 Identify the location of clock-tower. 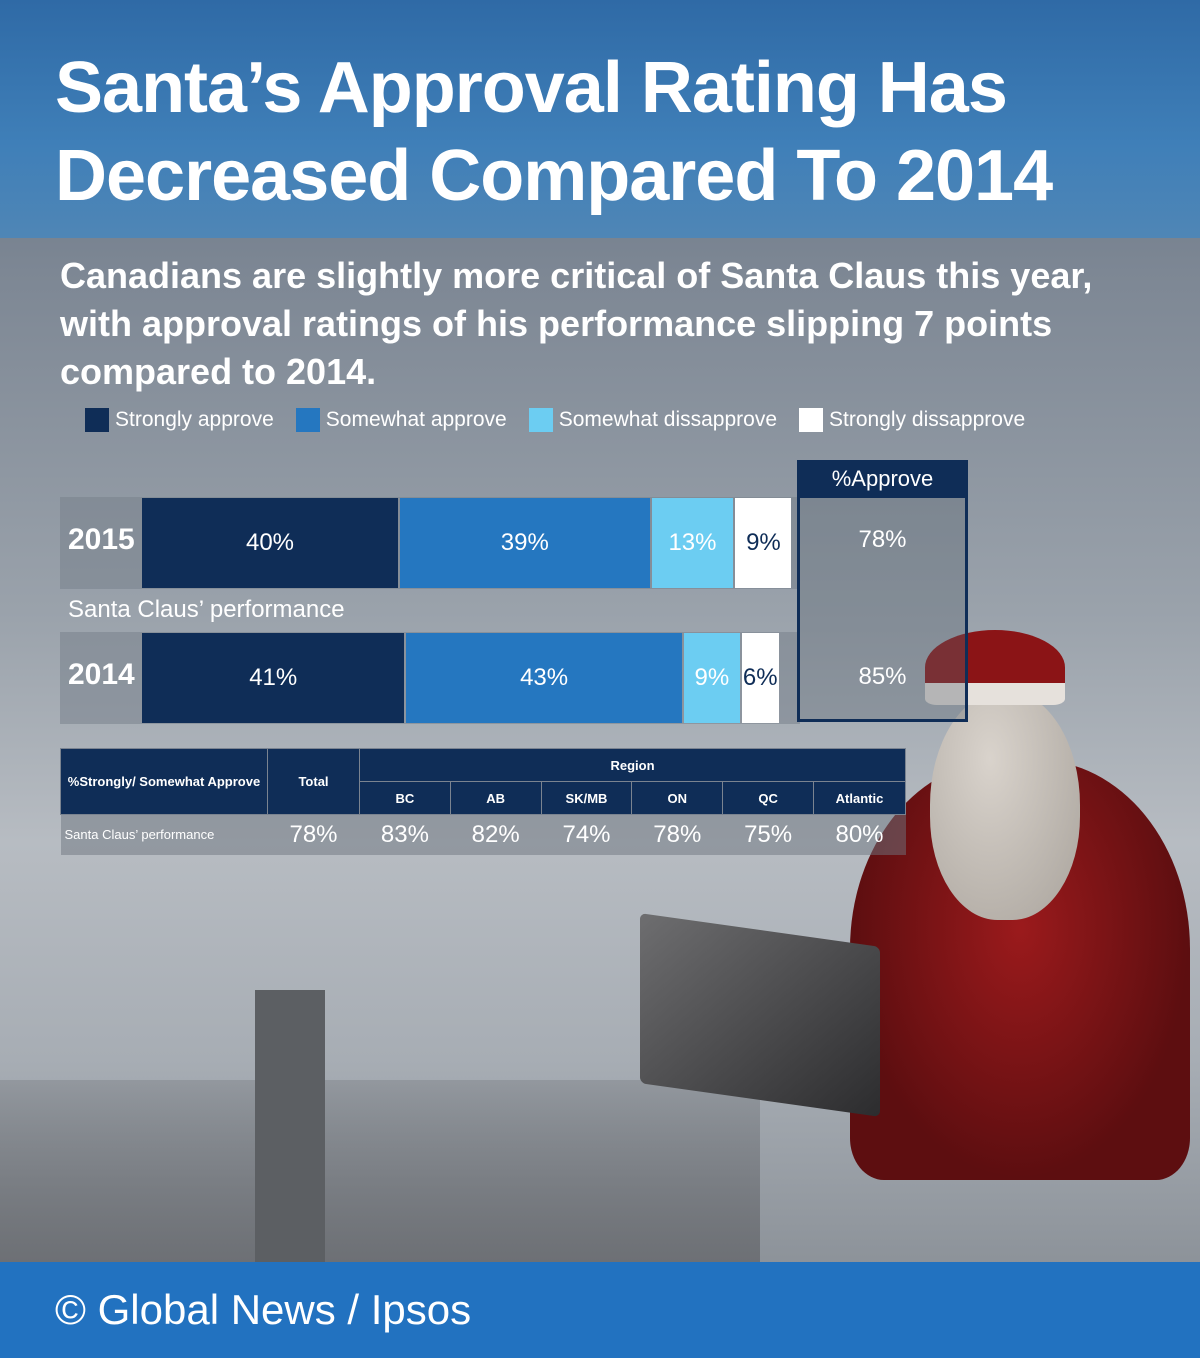
(290, 1126).